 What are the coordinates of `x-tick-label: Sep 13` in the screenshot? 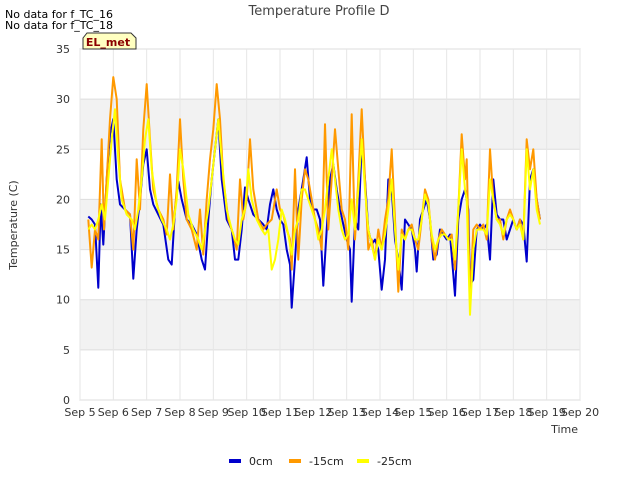 It's located at (347, 412).